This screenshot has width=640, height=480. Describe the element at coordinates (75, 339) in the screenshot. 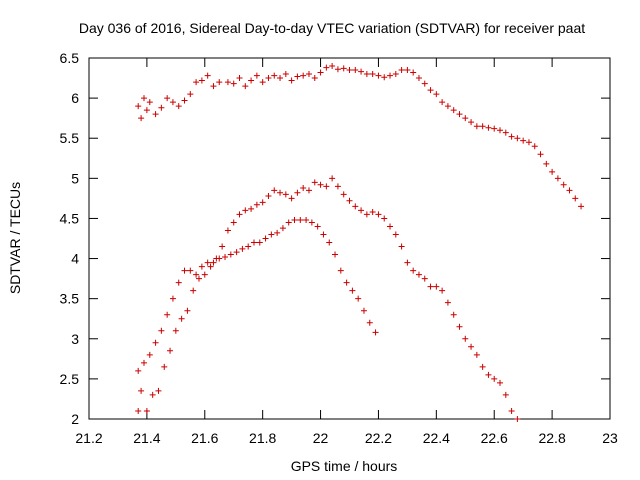

I see `y-tick-label: 3` at that location.